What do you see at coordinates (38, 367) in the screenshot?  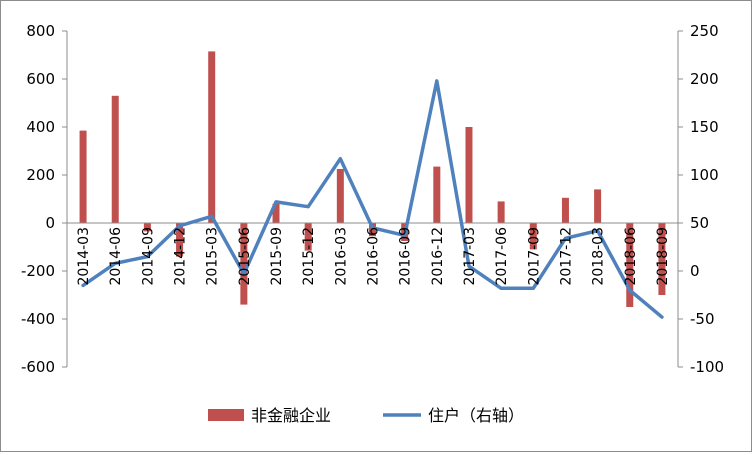 I see `left-tick-label: -600` at bounding box center [38, 367].